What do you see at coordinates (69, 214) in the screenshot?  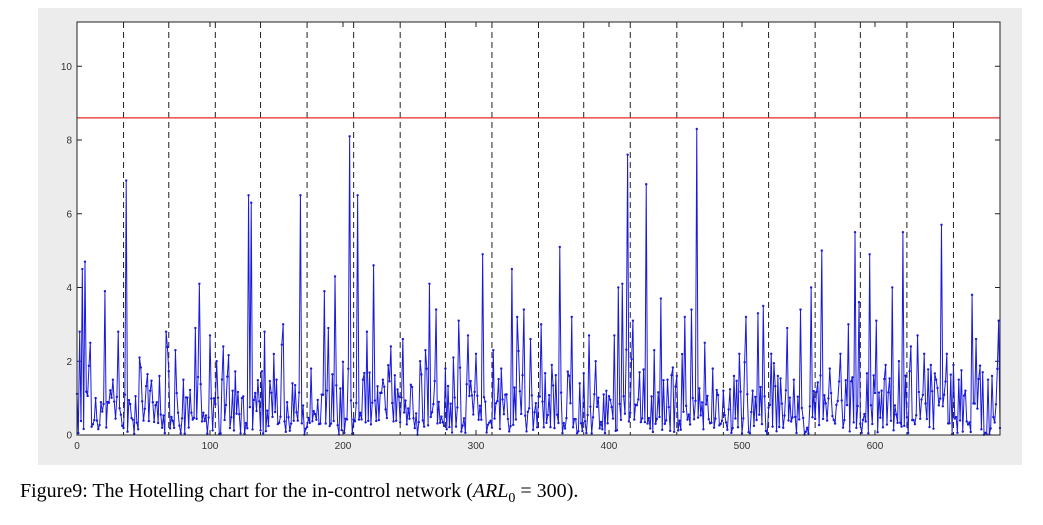 I see `y-tick-label: 6` at bounding box center [69, 214].